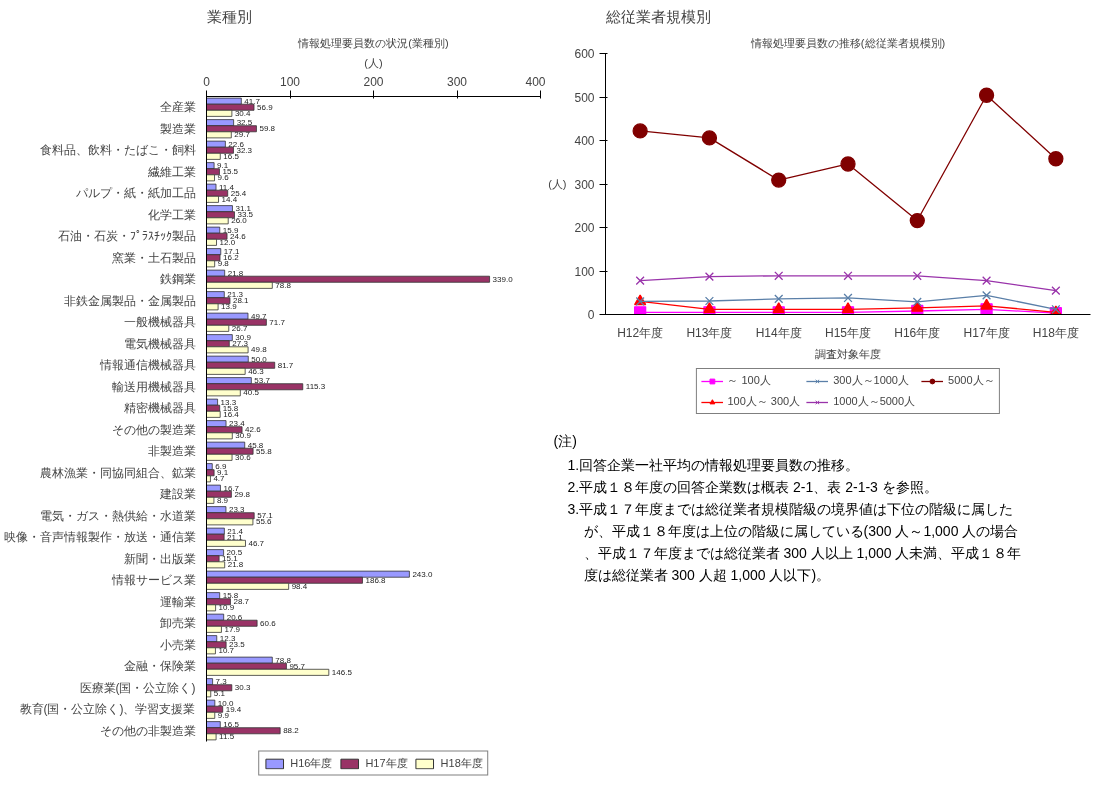  Describe the element at coordinates (291, 731) in the screenshot. I see `data-label: 88.2` at that location.